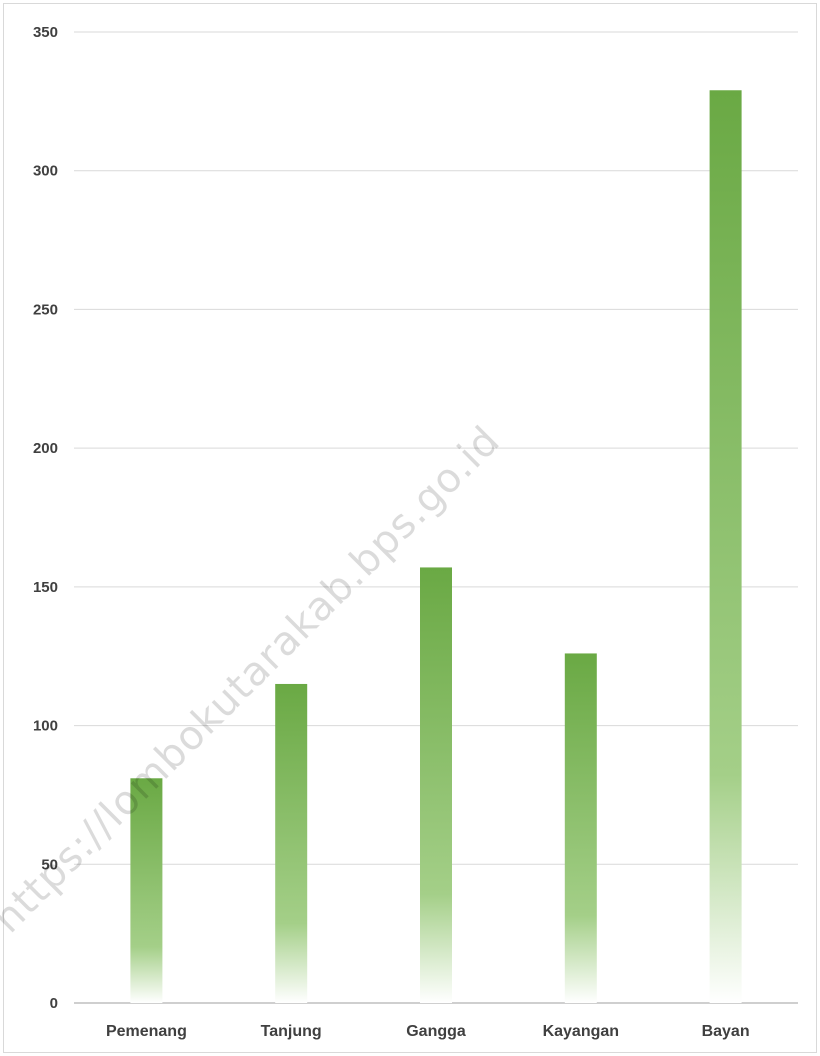  Describe the element at coordinates (54, 1003) in the screenshot. I see `y-tick-label: 0` at that location.